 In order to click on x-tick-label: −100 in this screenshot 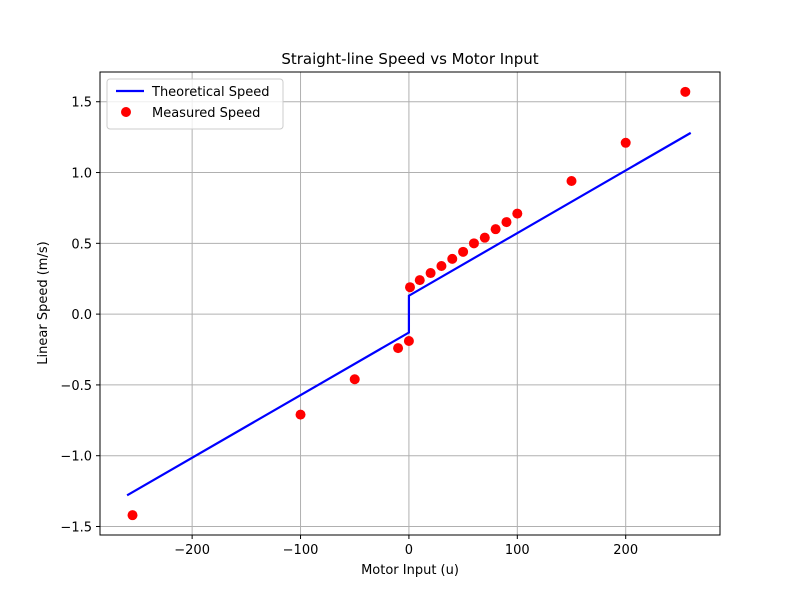, I will do `click(301, 550)`.